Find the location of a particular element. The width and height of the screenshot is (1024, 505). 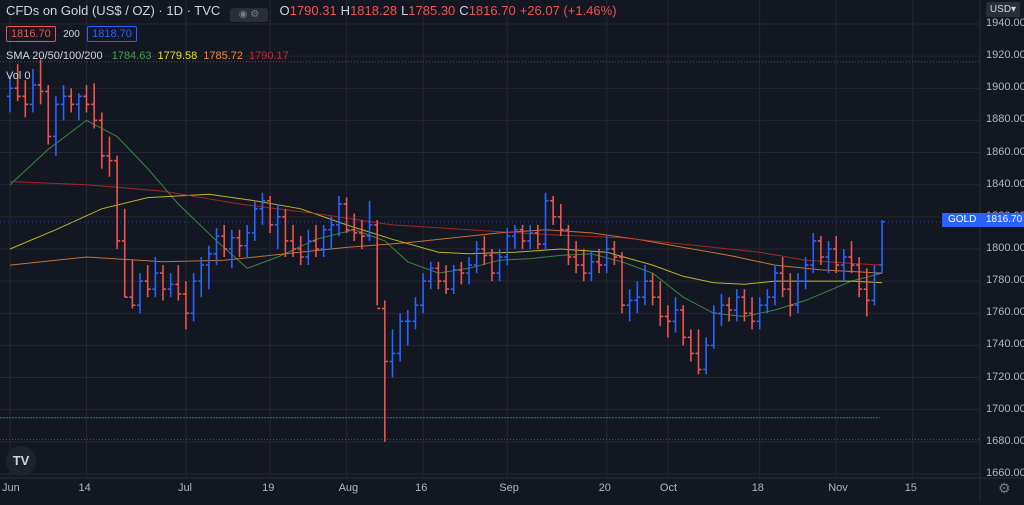

price-tick: 1680.00 is located at coordinates (1005, 440).